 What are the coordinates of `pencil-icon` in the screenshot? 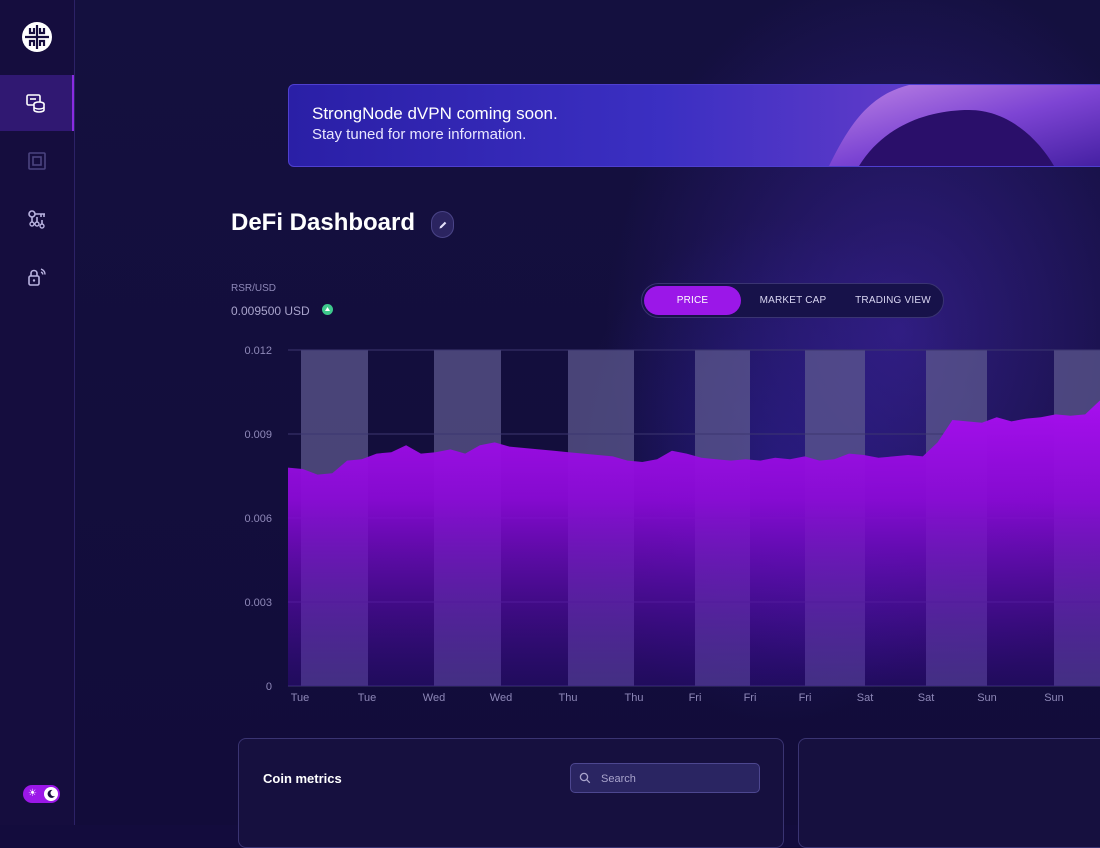 It's located at (442, 224).